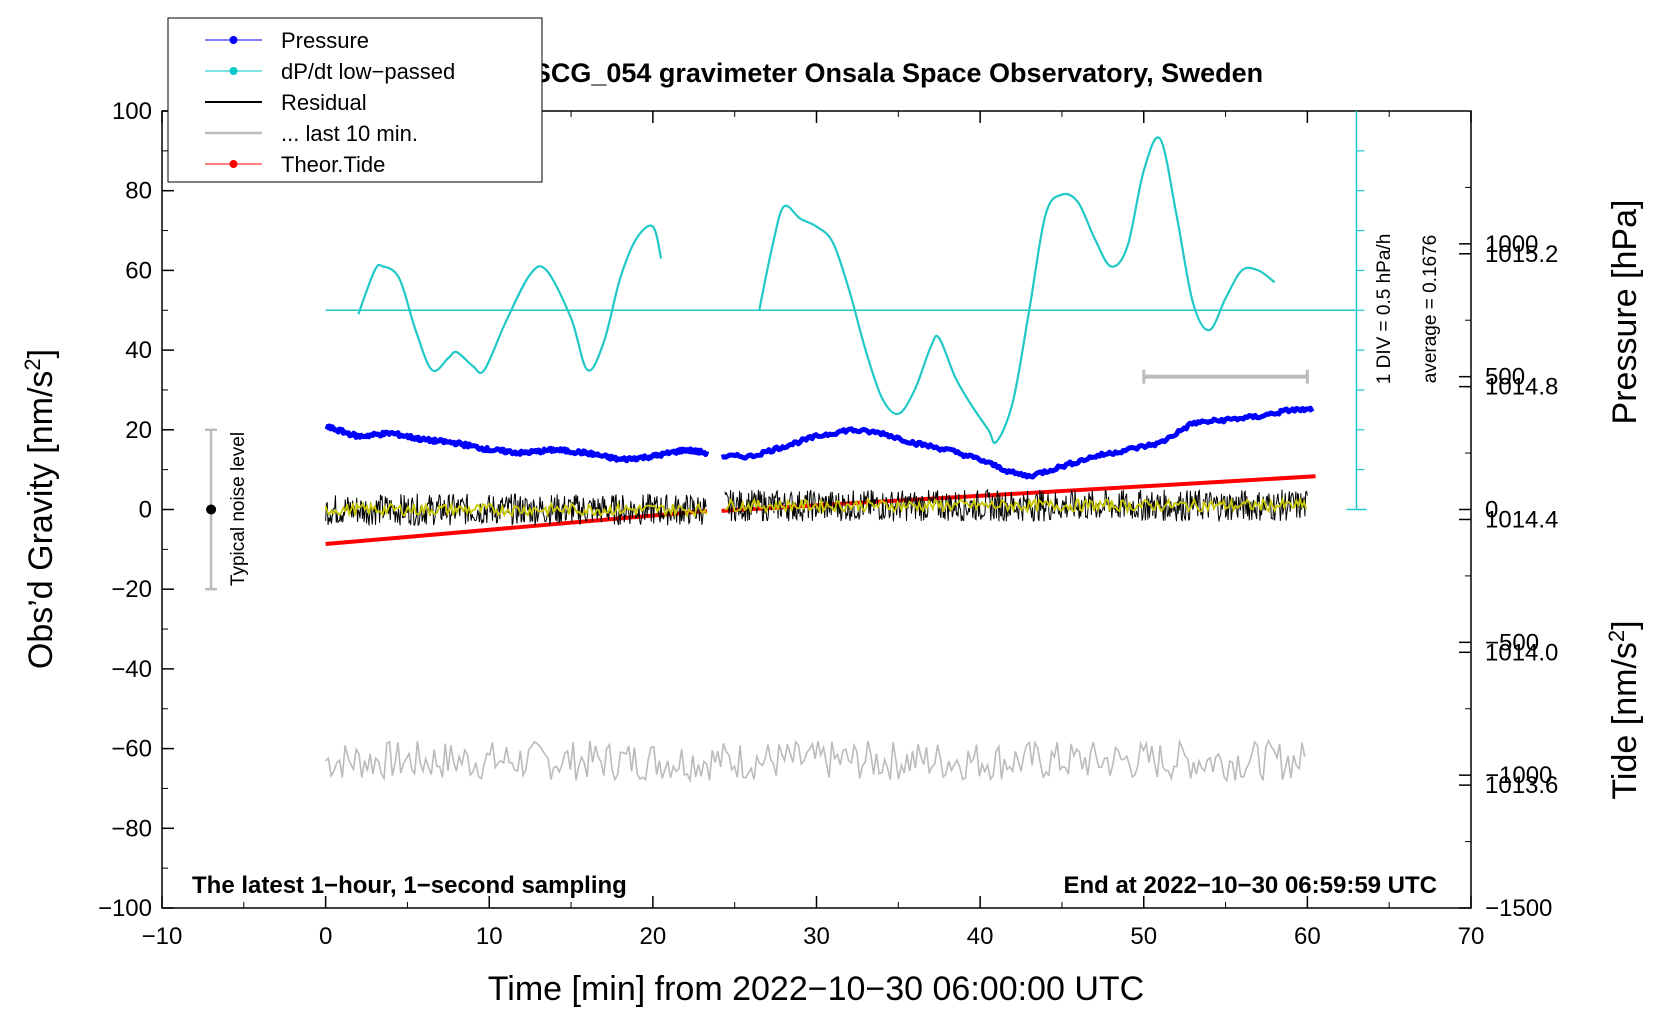 This screenshot has height=1020, width=1660. Describe the element at coordinates (40, 509) in the screenshot. I see `y-axis-label-left: Obs’d Gravity [nm/s2]` at that location.